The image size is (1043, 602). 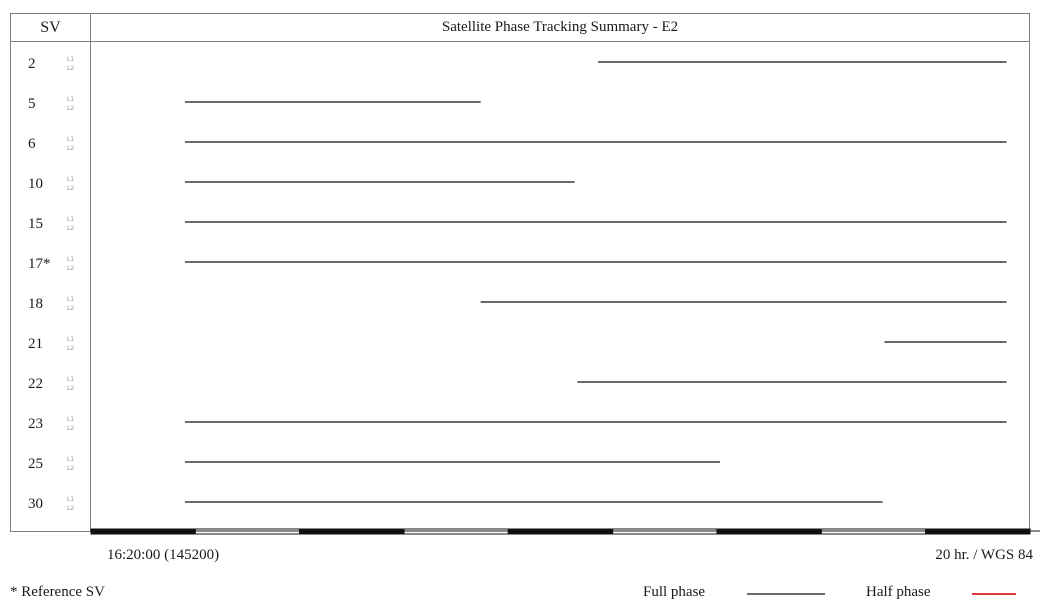 What do you see at coordinates (32, 104) in the screenshot?
I see `sv-label: 5` at bounding box center [32, 104].